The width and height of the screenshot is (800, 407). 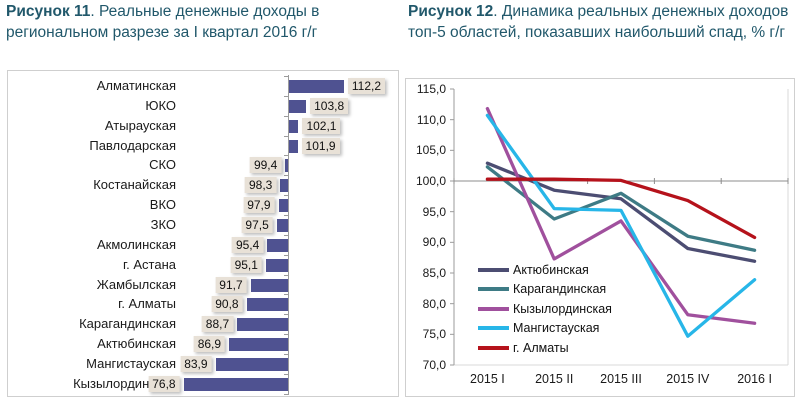 I want to click on y-tick-label: 80,0, so click(x=434, y=303).